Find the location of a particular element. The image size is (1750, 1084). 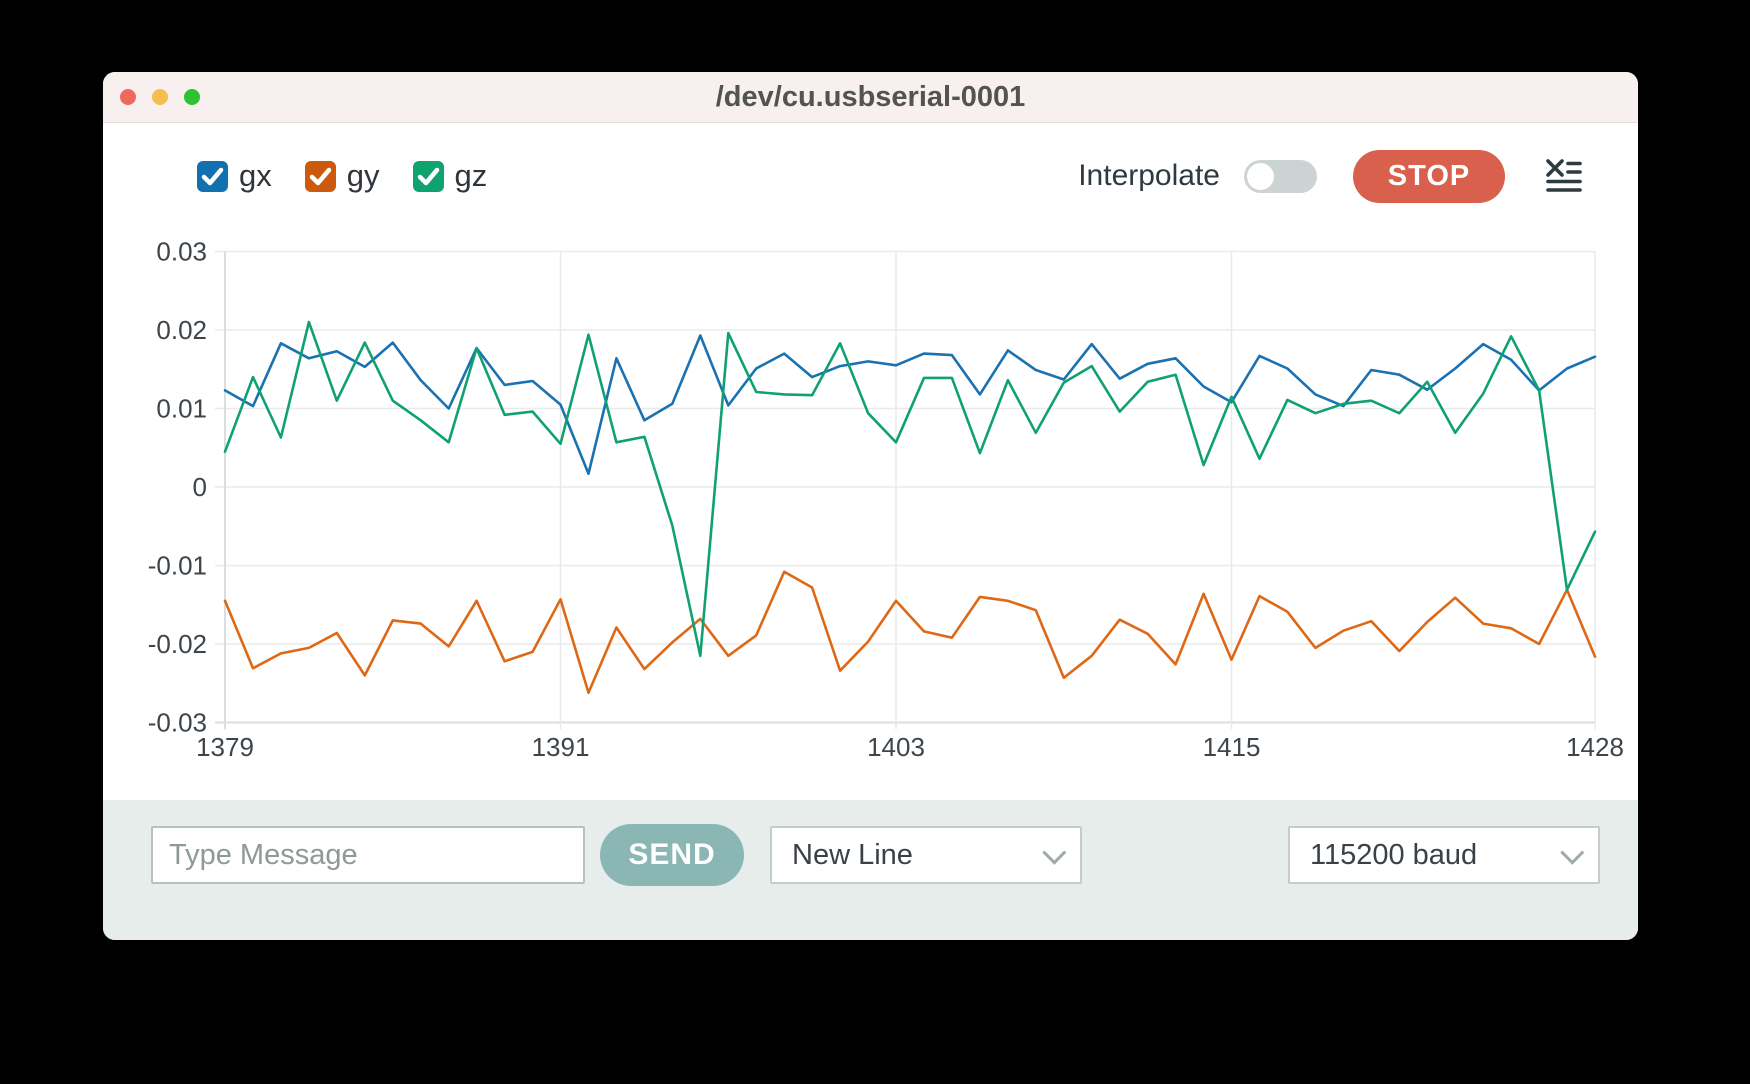

svg-text: 1391 is located at coordinates (561, 747).